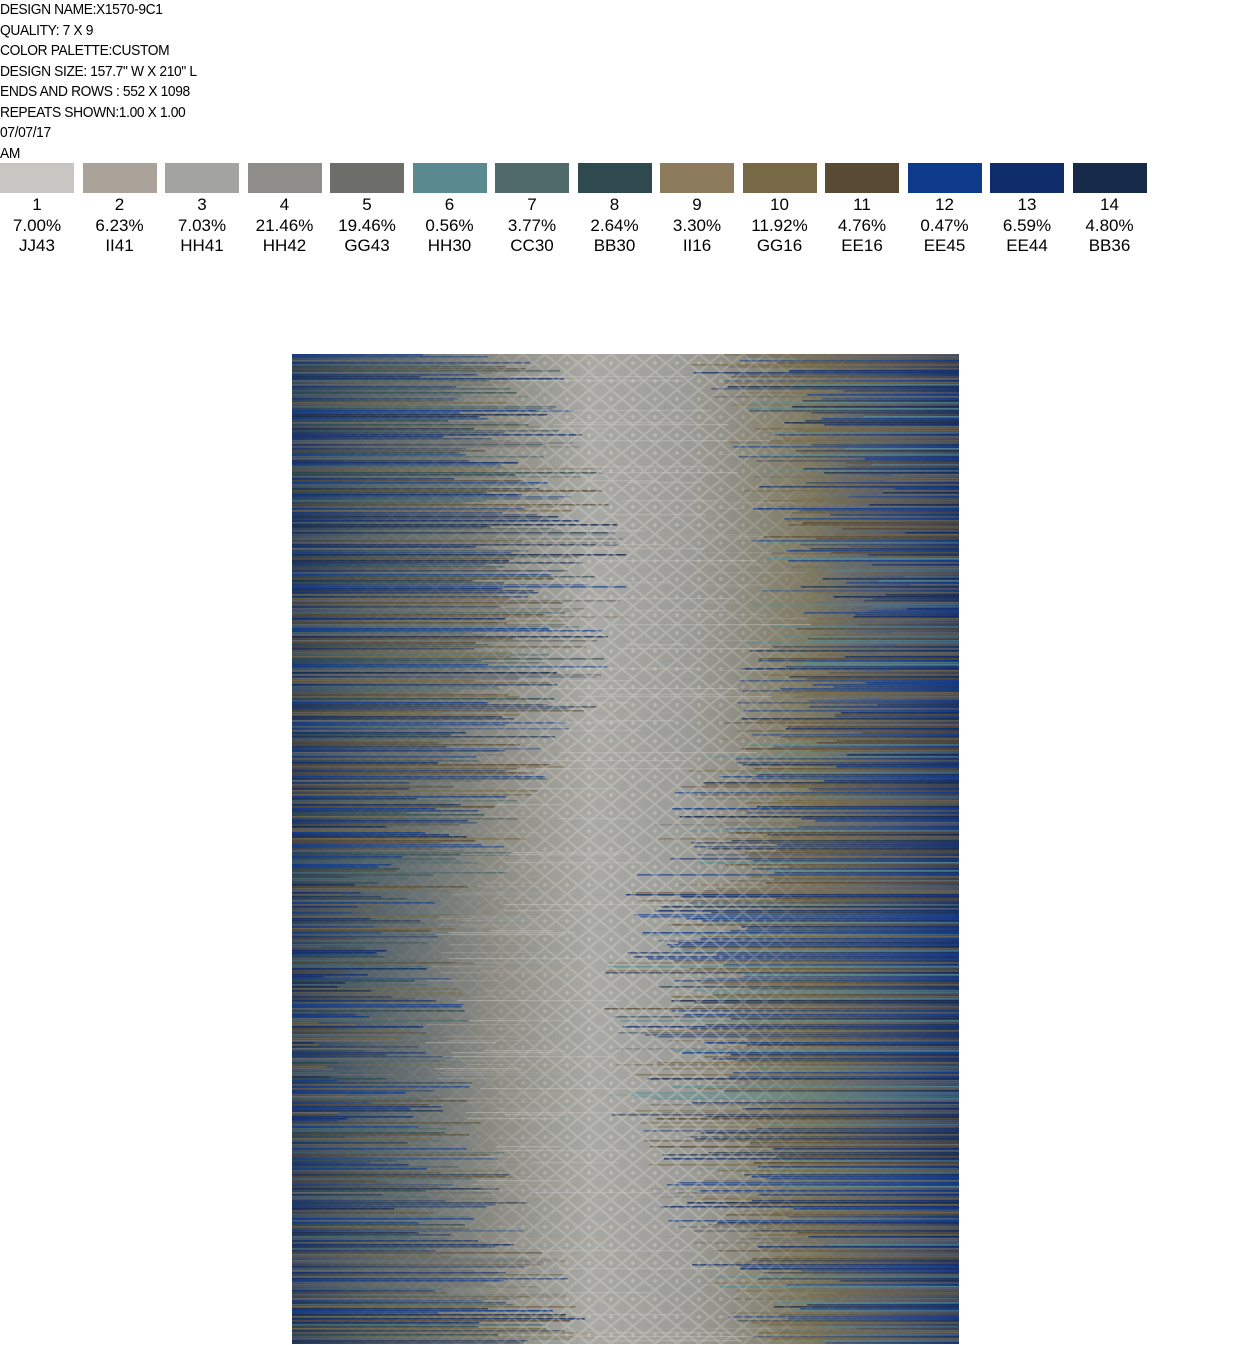 This screenshot has width=1252, height=1345. I want to click on swatch-index: 6, so click(449, 204).